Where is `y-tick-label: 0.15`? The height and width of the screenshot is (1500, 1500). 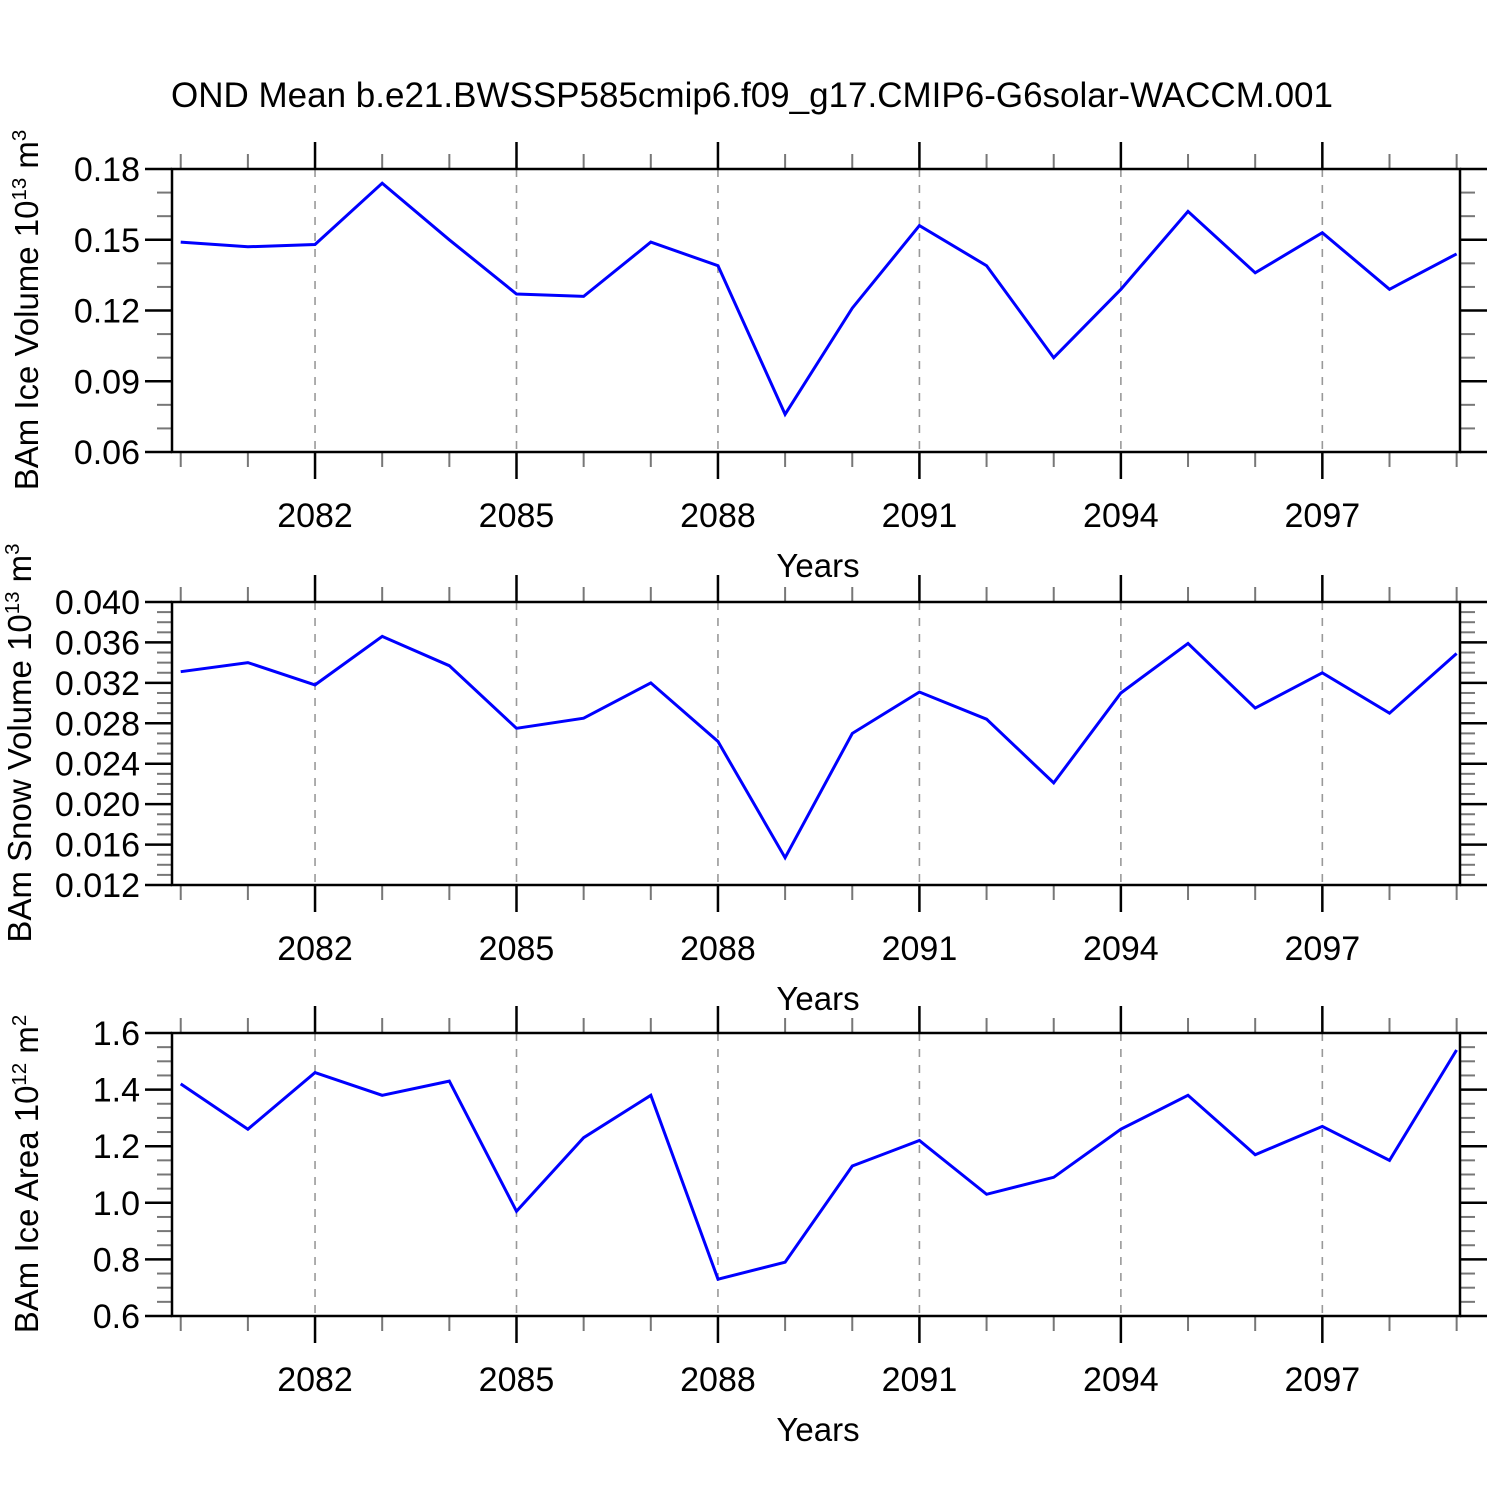
y-tick-label: 0.15 is located at coordinates (107, 241).